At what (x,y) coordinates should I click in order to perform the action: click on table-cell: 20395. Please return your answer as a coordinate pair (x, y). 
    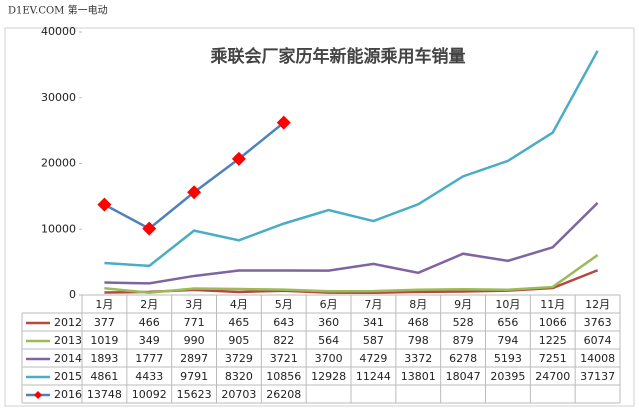
    Looking at the image, I should click on (507, 376).